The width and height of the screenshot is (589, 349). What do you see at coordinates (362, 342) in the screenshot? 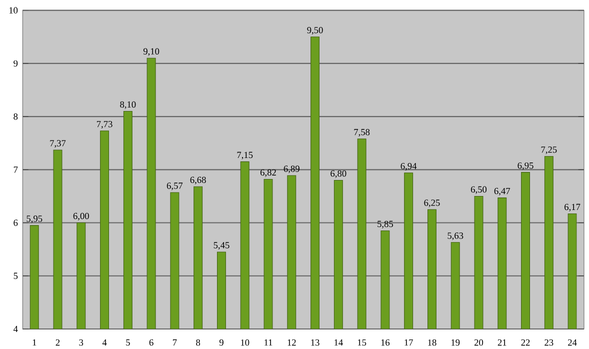
I see `x-tick-label: 15` at bounding box center [362, 342].